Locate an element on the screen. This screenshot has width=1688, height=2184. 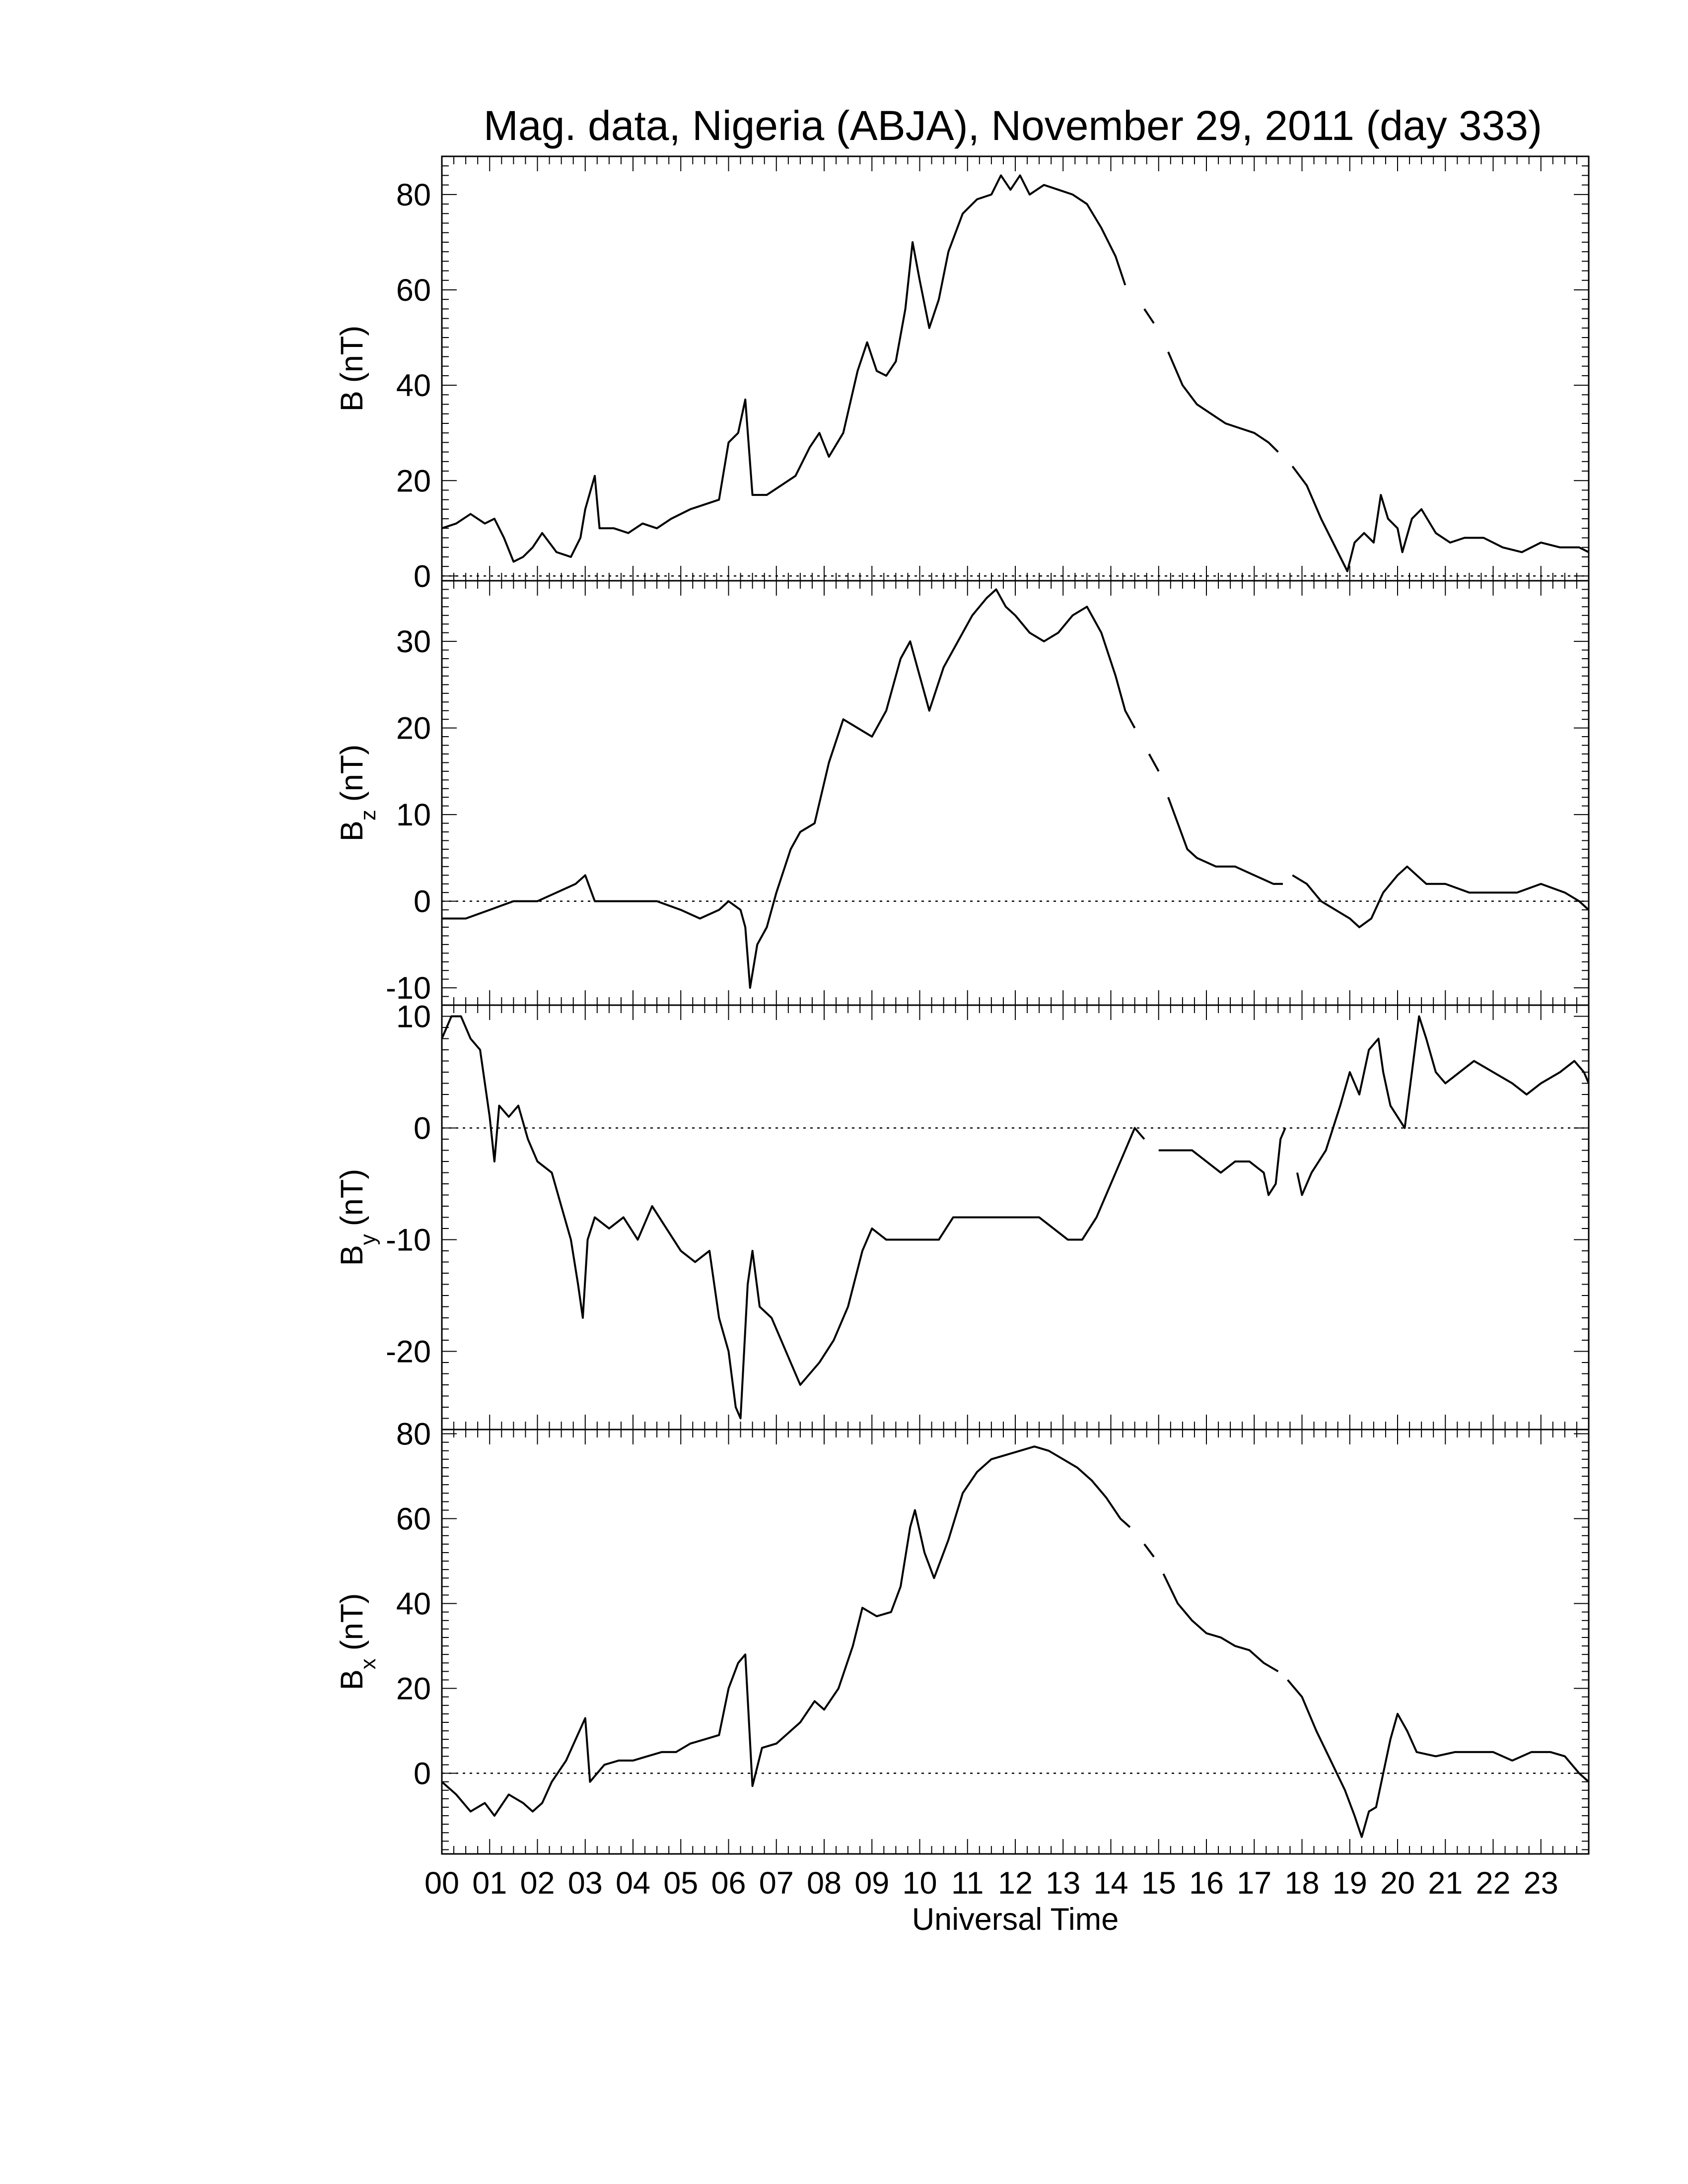
x-tick-label: 01 is located at coordinates (489, 1883).